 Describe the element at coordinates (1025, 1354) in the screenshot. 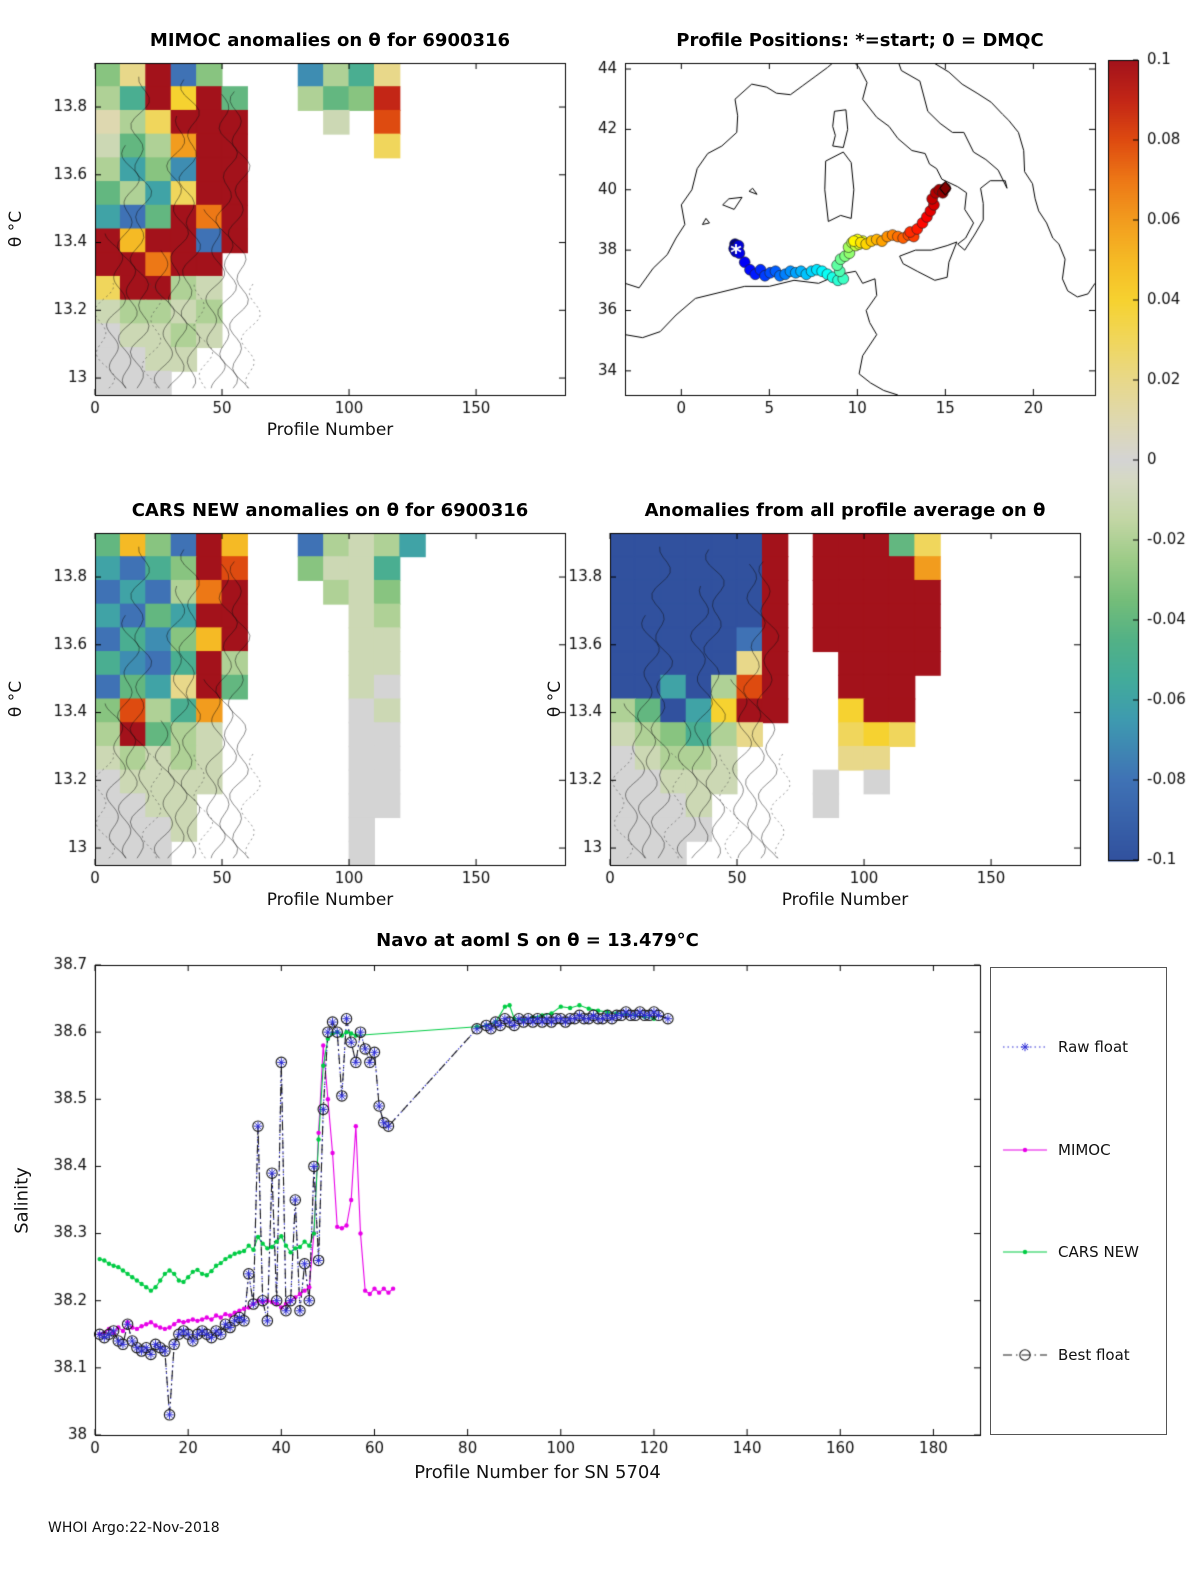

I see `best-float-line-sample-icon` at that location.